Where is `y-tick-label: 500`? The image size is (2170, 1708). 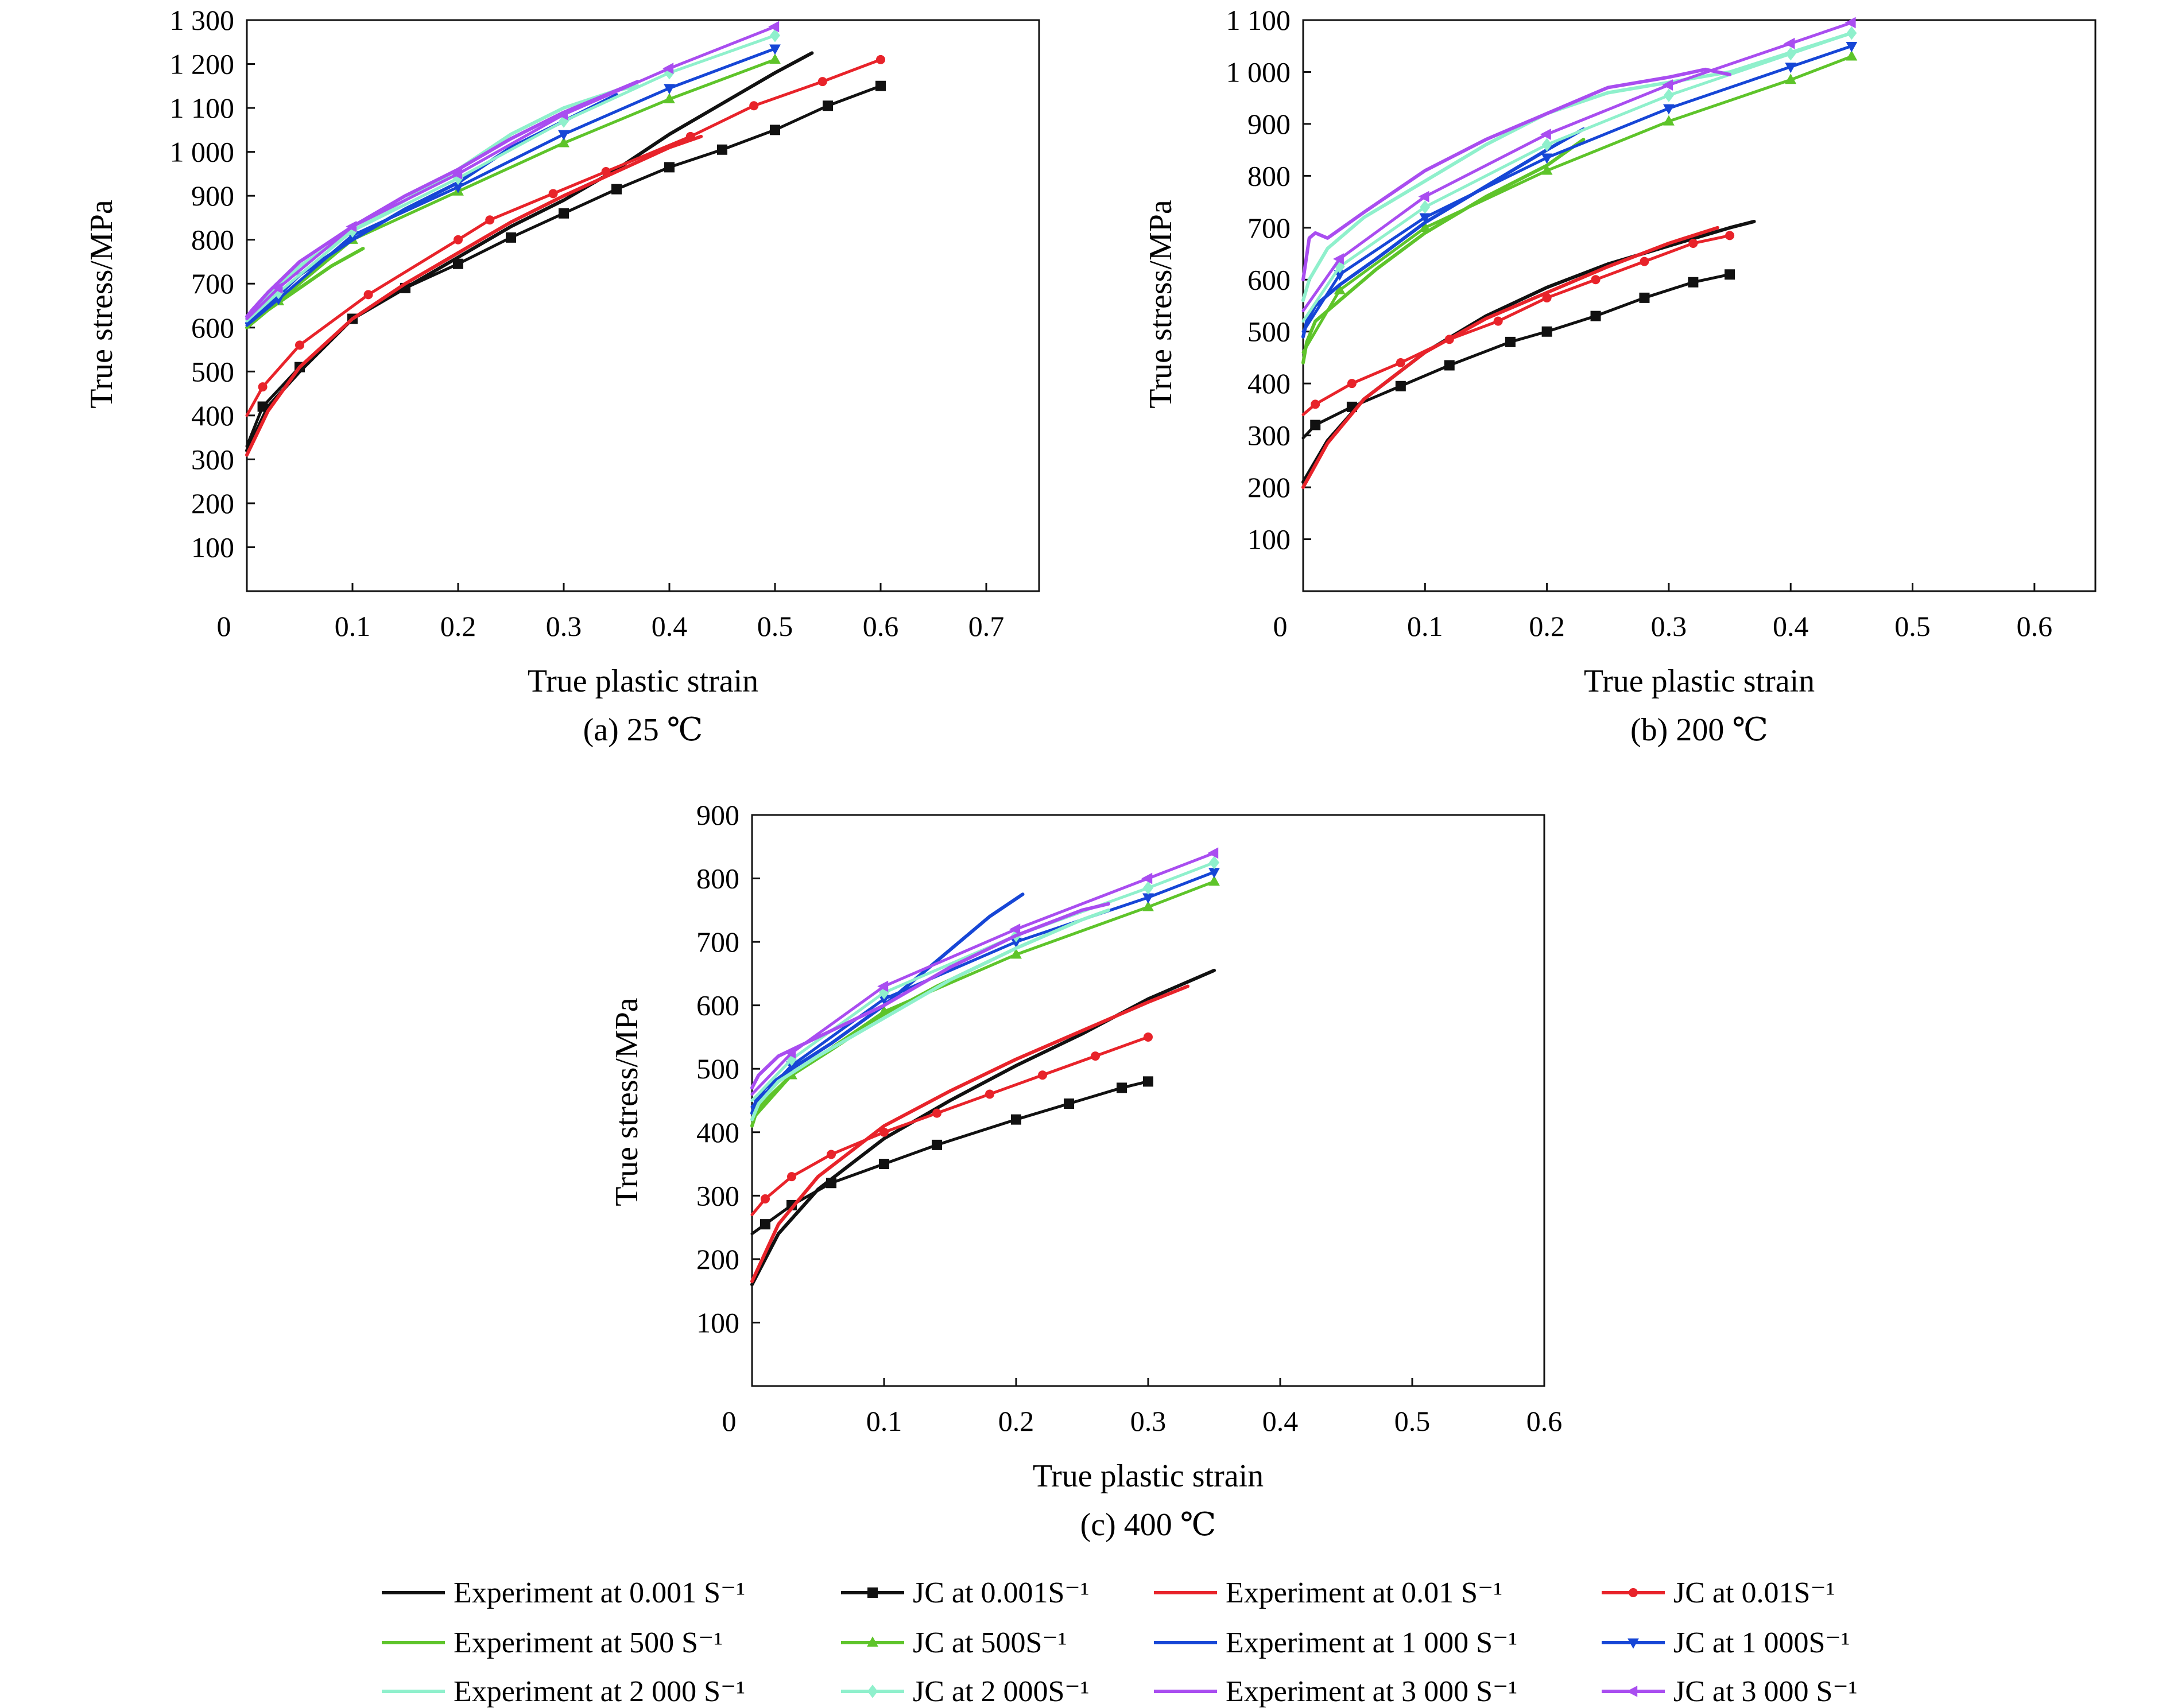 y-tick-label: 500 is located at coordinates (717, 1069).